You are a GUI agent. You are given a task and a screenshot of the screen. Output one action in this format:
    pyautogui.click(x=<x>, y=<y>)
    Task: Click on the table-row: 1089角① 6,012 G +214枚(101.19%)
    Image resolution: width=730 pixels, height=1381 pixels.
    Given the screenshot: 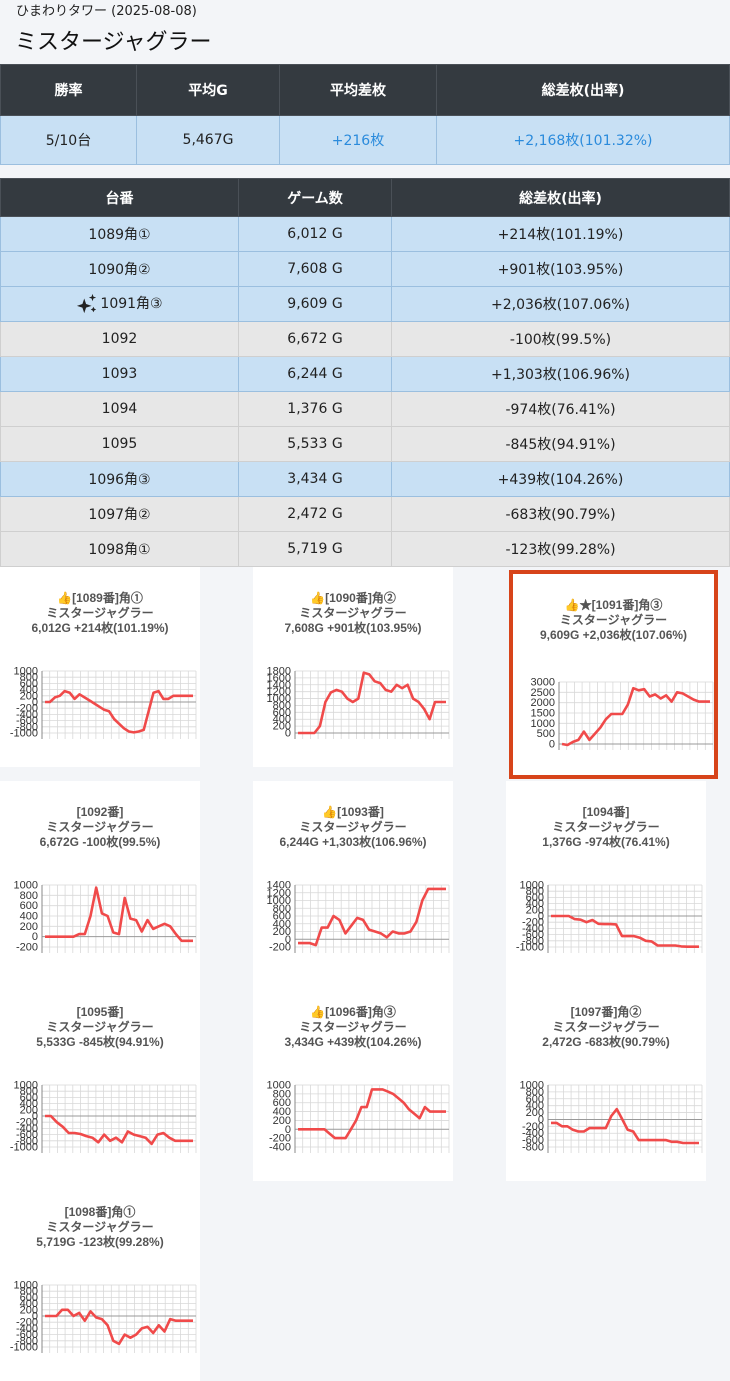 What is the action you would take?
    pyautogui.click(x=365, y=234)
    